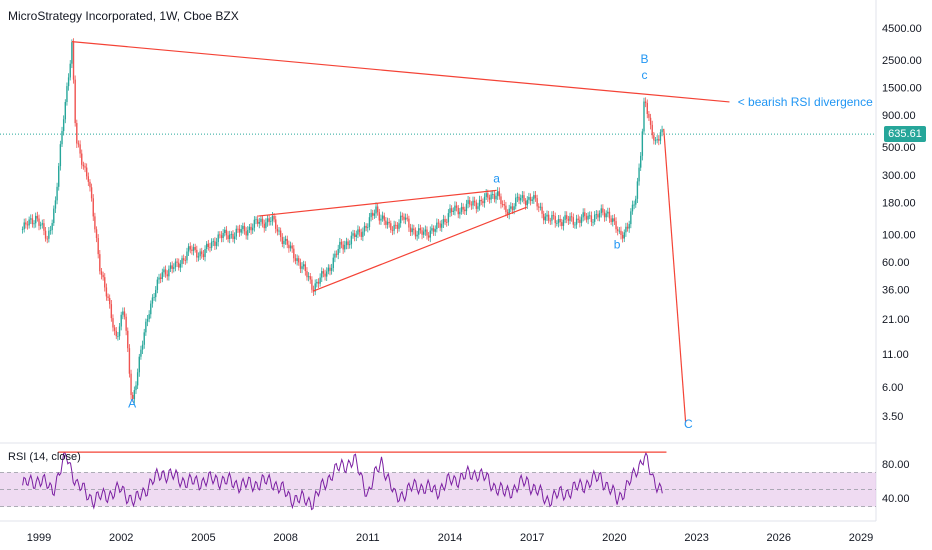  What do you see at coordinates (645, 75) in the screenshot?
I see `wave-label: c` at bounding box center [645, 75].